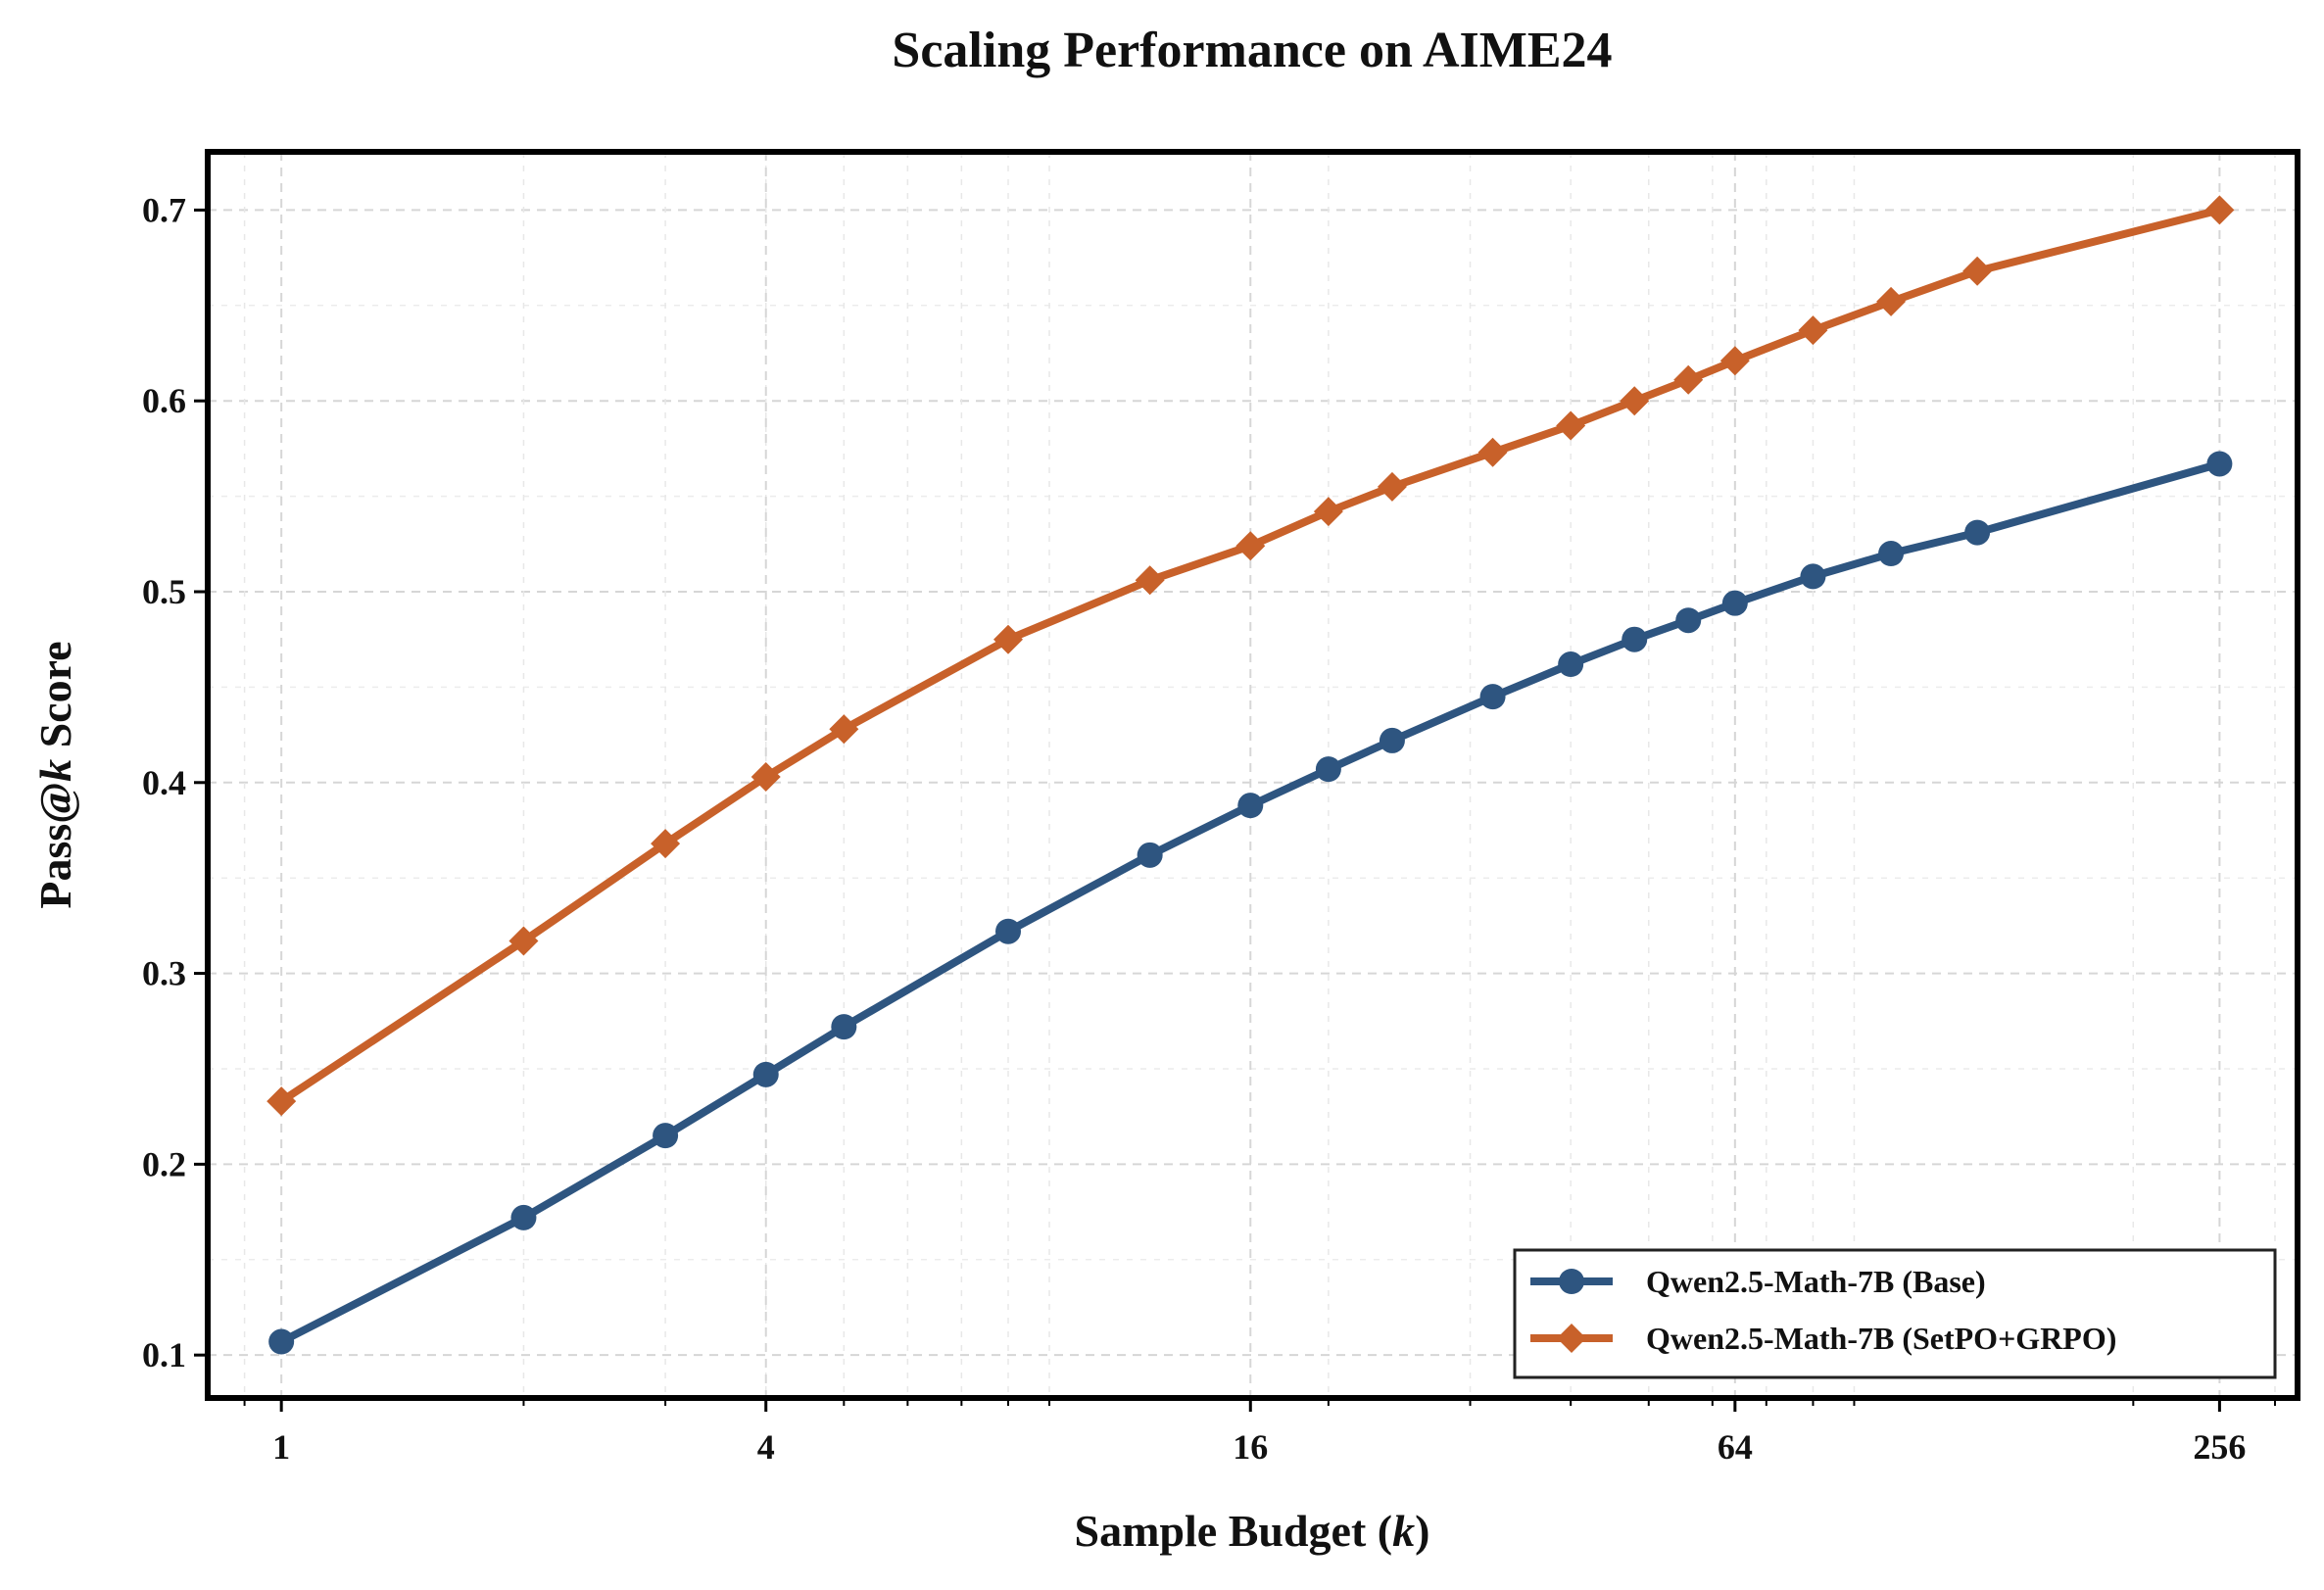 The width and height of the screenshot is (2324, 1590). What do you see at coordinates (1881, 1338) in the screenshot?
I see `legend-label-setpo: Qwen2.5-Math-7B (SetPO+GRPO)` at bounding box center [1881, 1338].